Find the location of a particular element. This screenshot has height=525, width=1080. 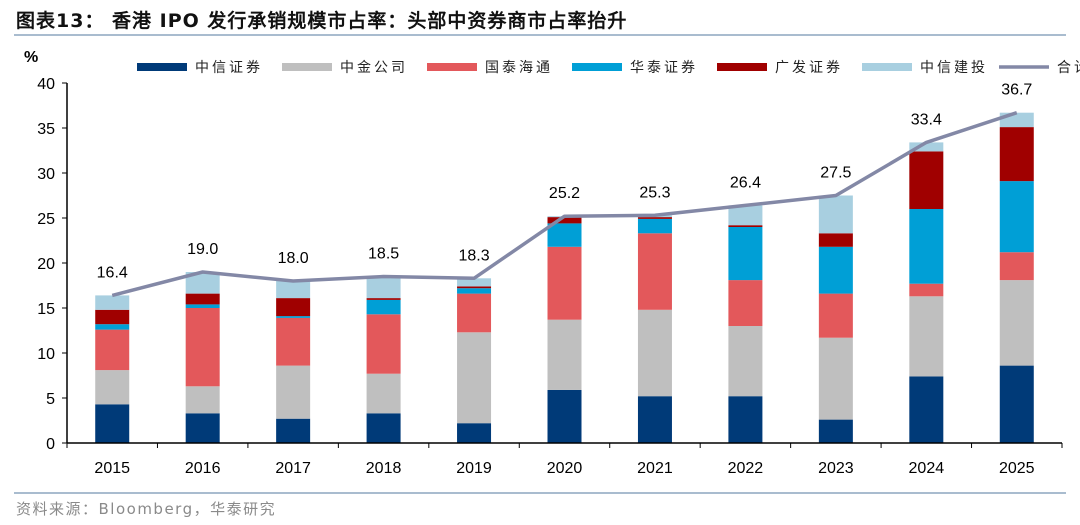

bar-segment-2016-中信证券 is located at coordinates (202, 428).